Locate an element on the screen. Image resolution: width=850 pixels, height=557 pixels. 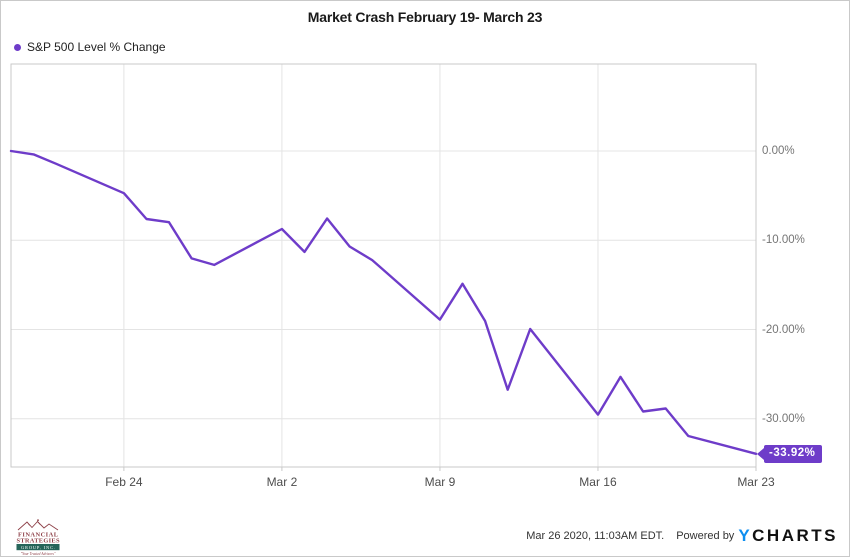
ycharts-y: Y is located at coordinates (745, 535).